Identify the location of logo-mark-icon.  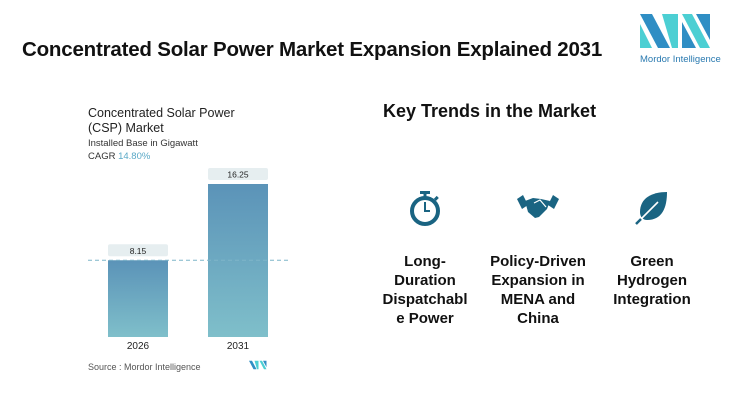
(675, 31).